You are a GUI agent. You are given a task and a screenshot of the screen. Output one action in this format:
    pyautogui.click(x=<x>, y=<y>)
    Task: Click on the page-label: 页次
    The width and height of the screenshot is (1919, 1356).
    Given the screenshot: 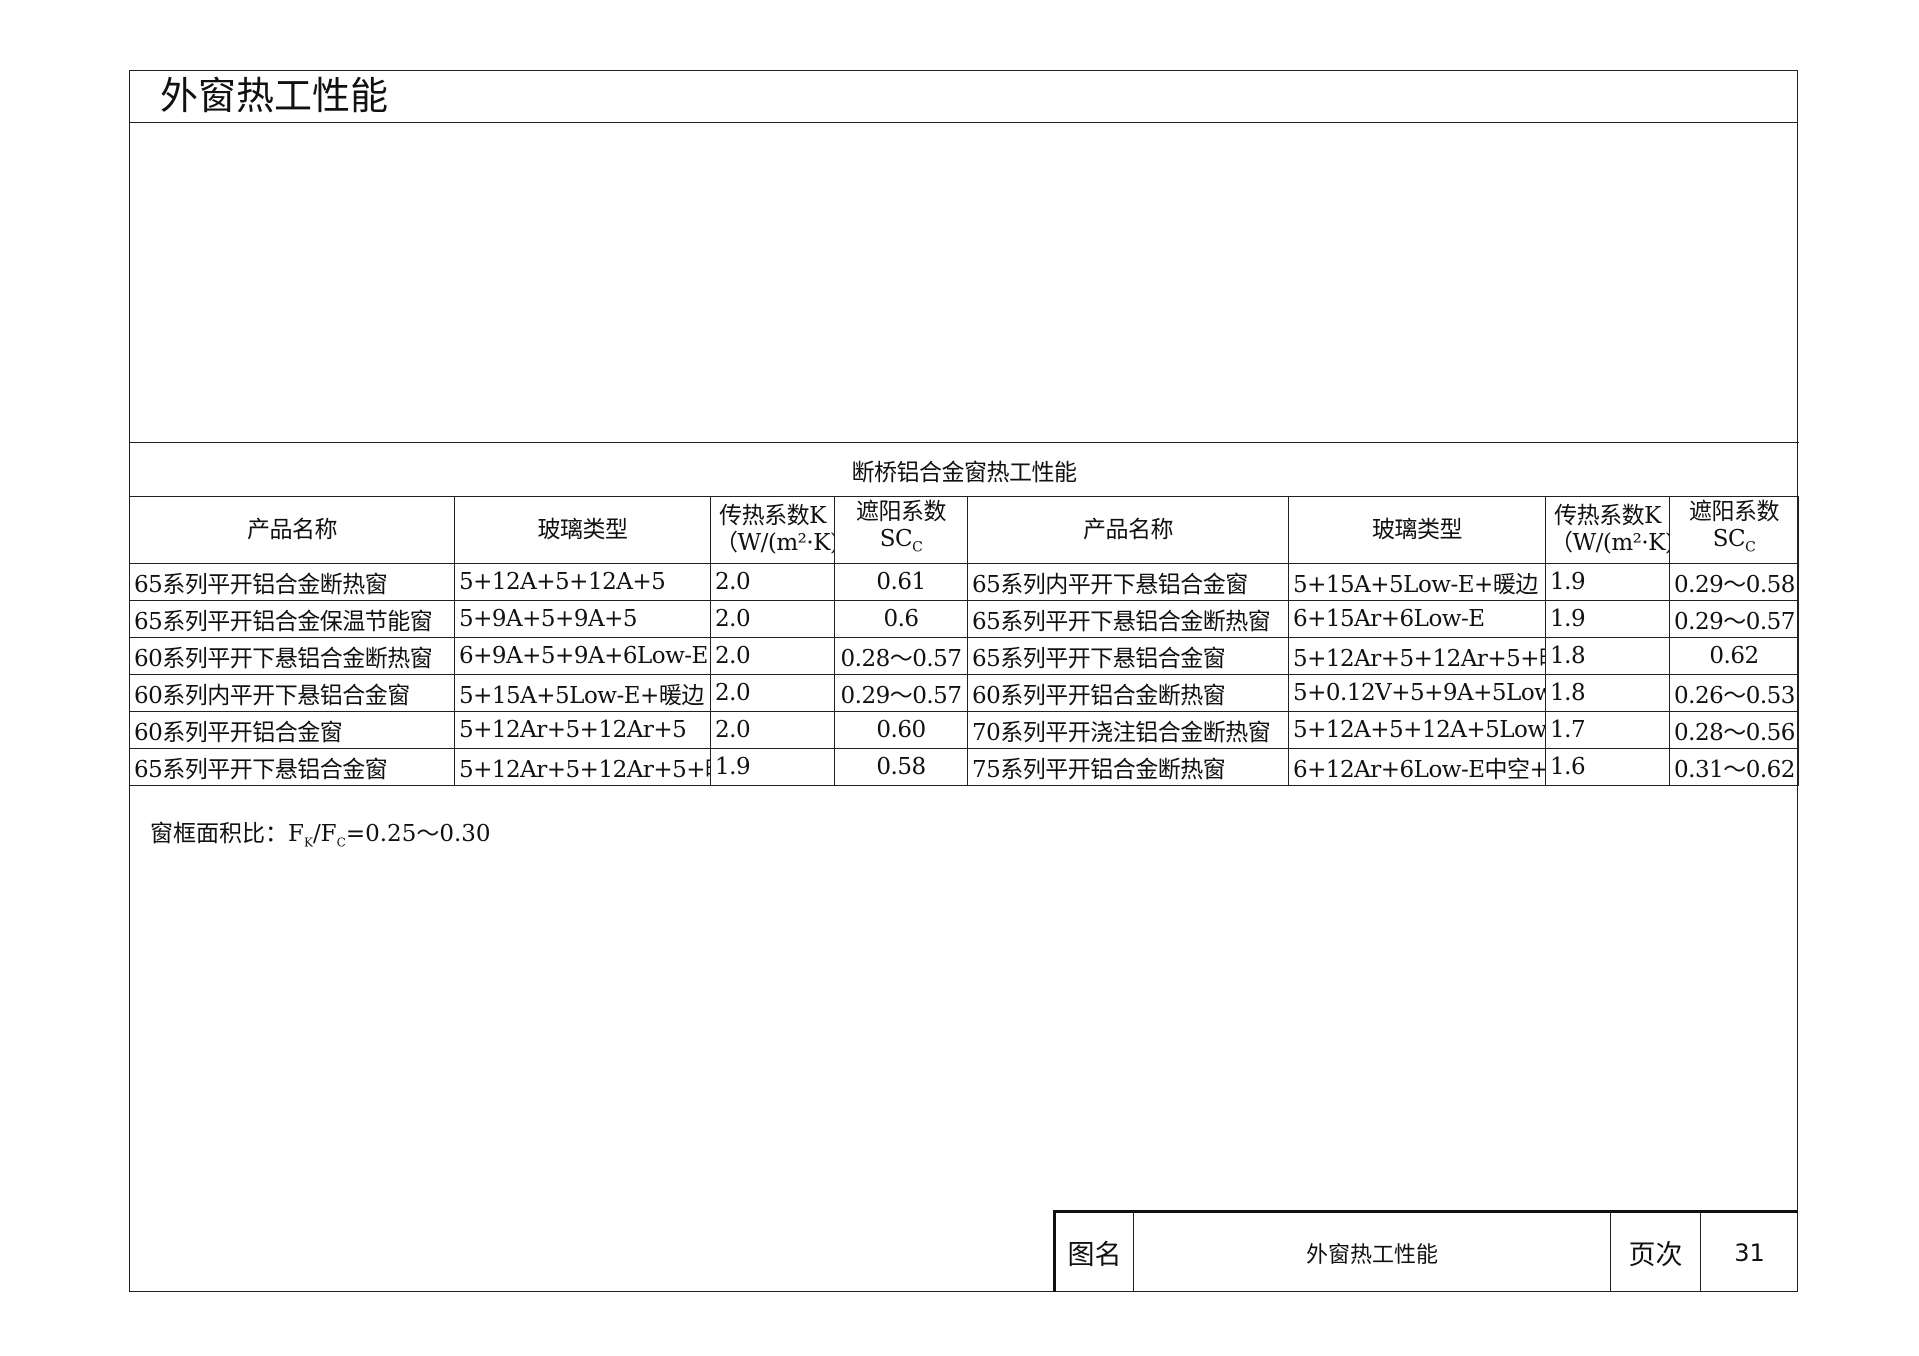 What is the action you would take?
    pyautogui.click(x=1656, y=1252)
    